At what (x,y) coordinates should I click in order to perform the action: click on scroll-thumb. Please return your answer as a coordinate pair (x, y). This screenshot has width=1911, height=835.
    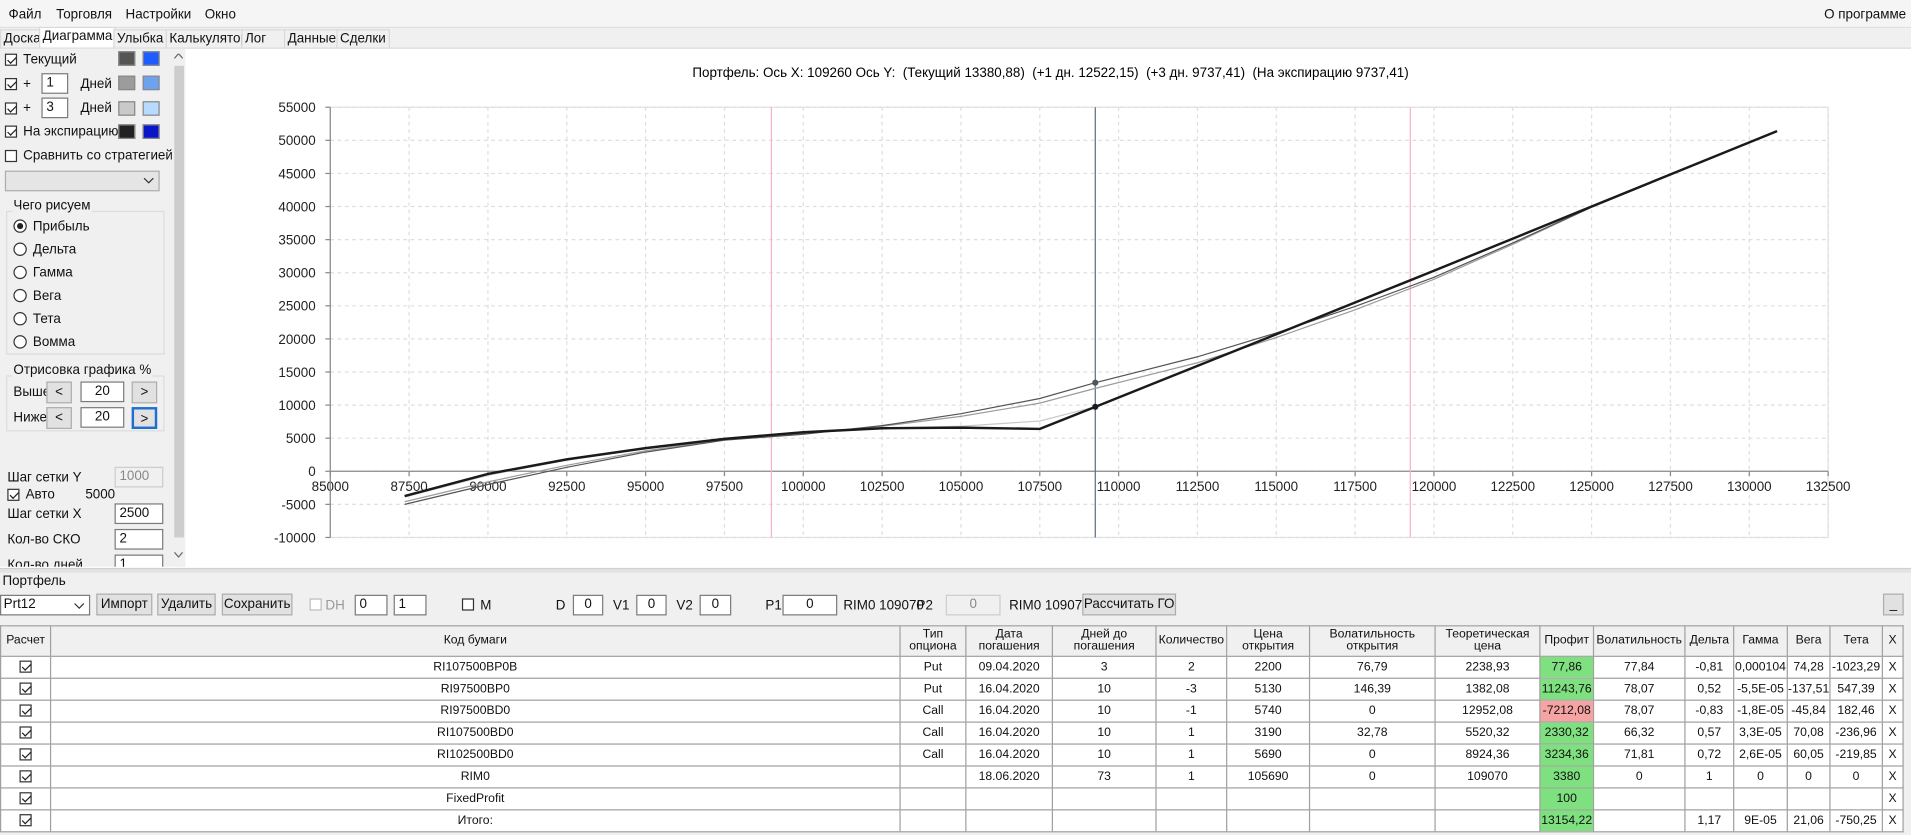
    Looking at the image, I should click on (179, 301).